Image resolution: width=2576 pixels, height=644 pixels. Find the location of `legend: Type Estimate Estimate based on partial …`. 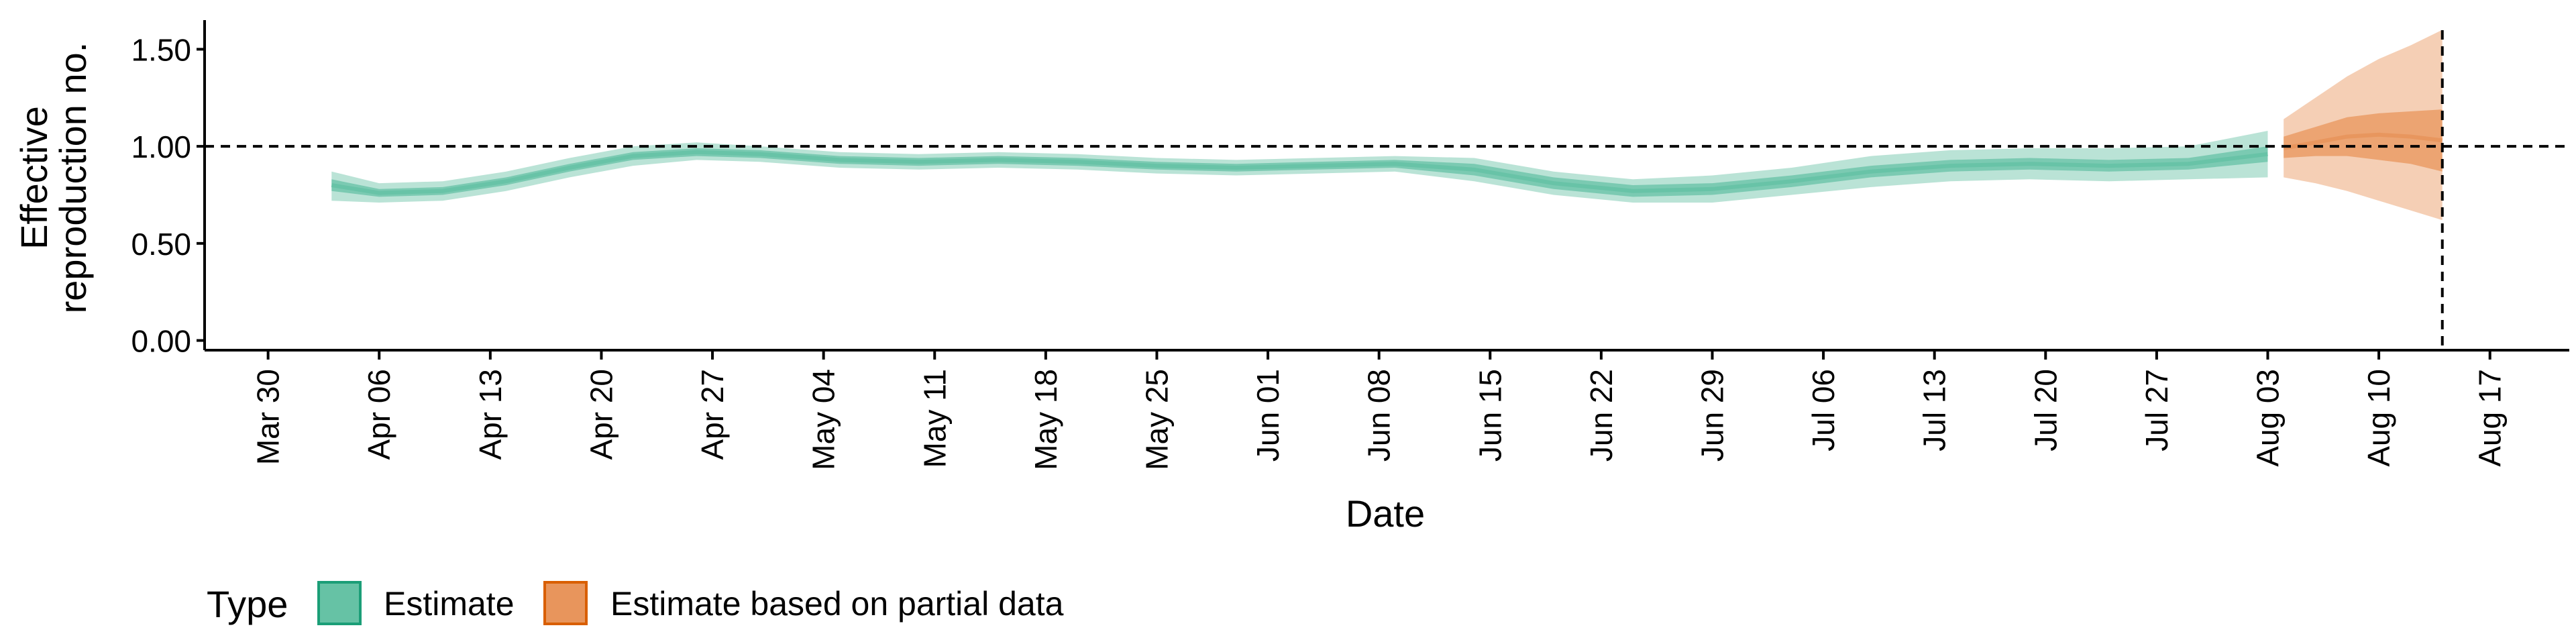

legend: Type Estimate Estimate based on partial … is located at coordinates (635, 603).